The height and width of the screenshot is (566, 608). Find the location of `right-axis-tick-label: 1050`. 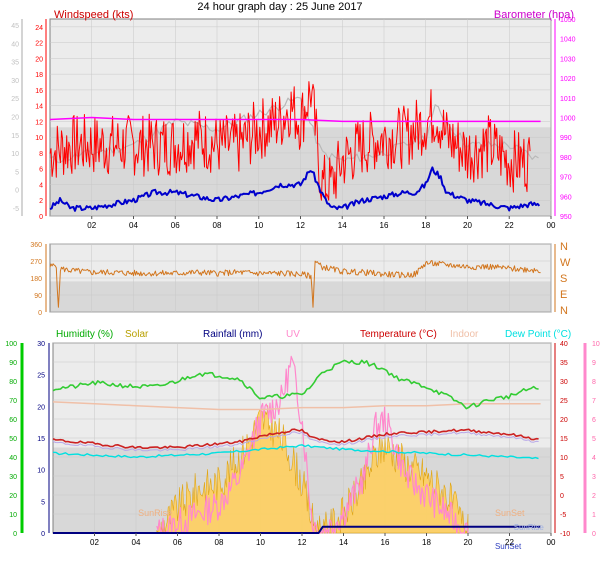

right-axis-tick-label: 1050 is located at coordinates (568, 20).